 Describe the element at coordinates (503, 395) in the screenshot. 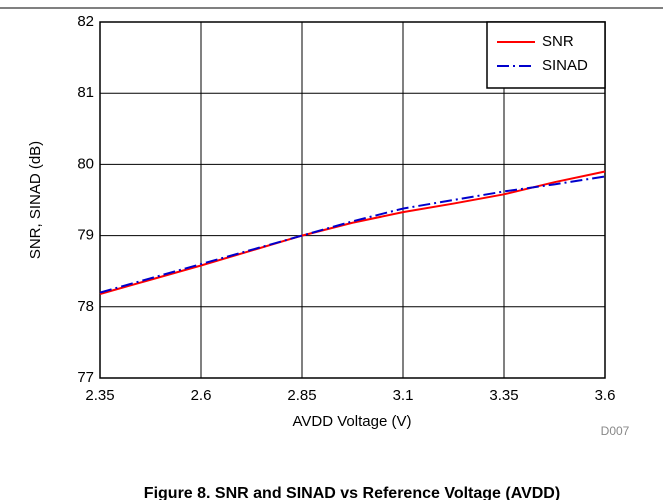

I see `x-tick-label: 3.35` at that location.